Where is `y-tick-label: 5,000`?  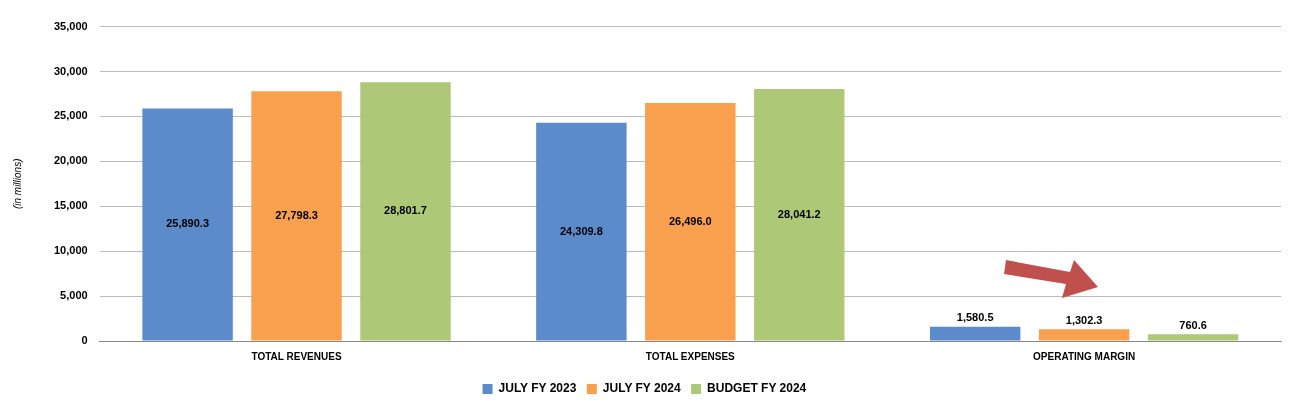
y-tick-label: 5,000 is located at coordinates (74, 295).